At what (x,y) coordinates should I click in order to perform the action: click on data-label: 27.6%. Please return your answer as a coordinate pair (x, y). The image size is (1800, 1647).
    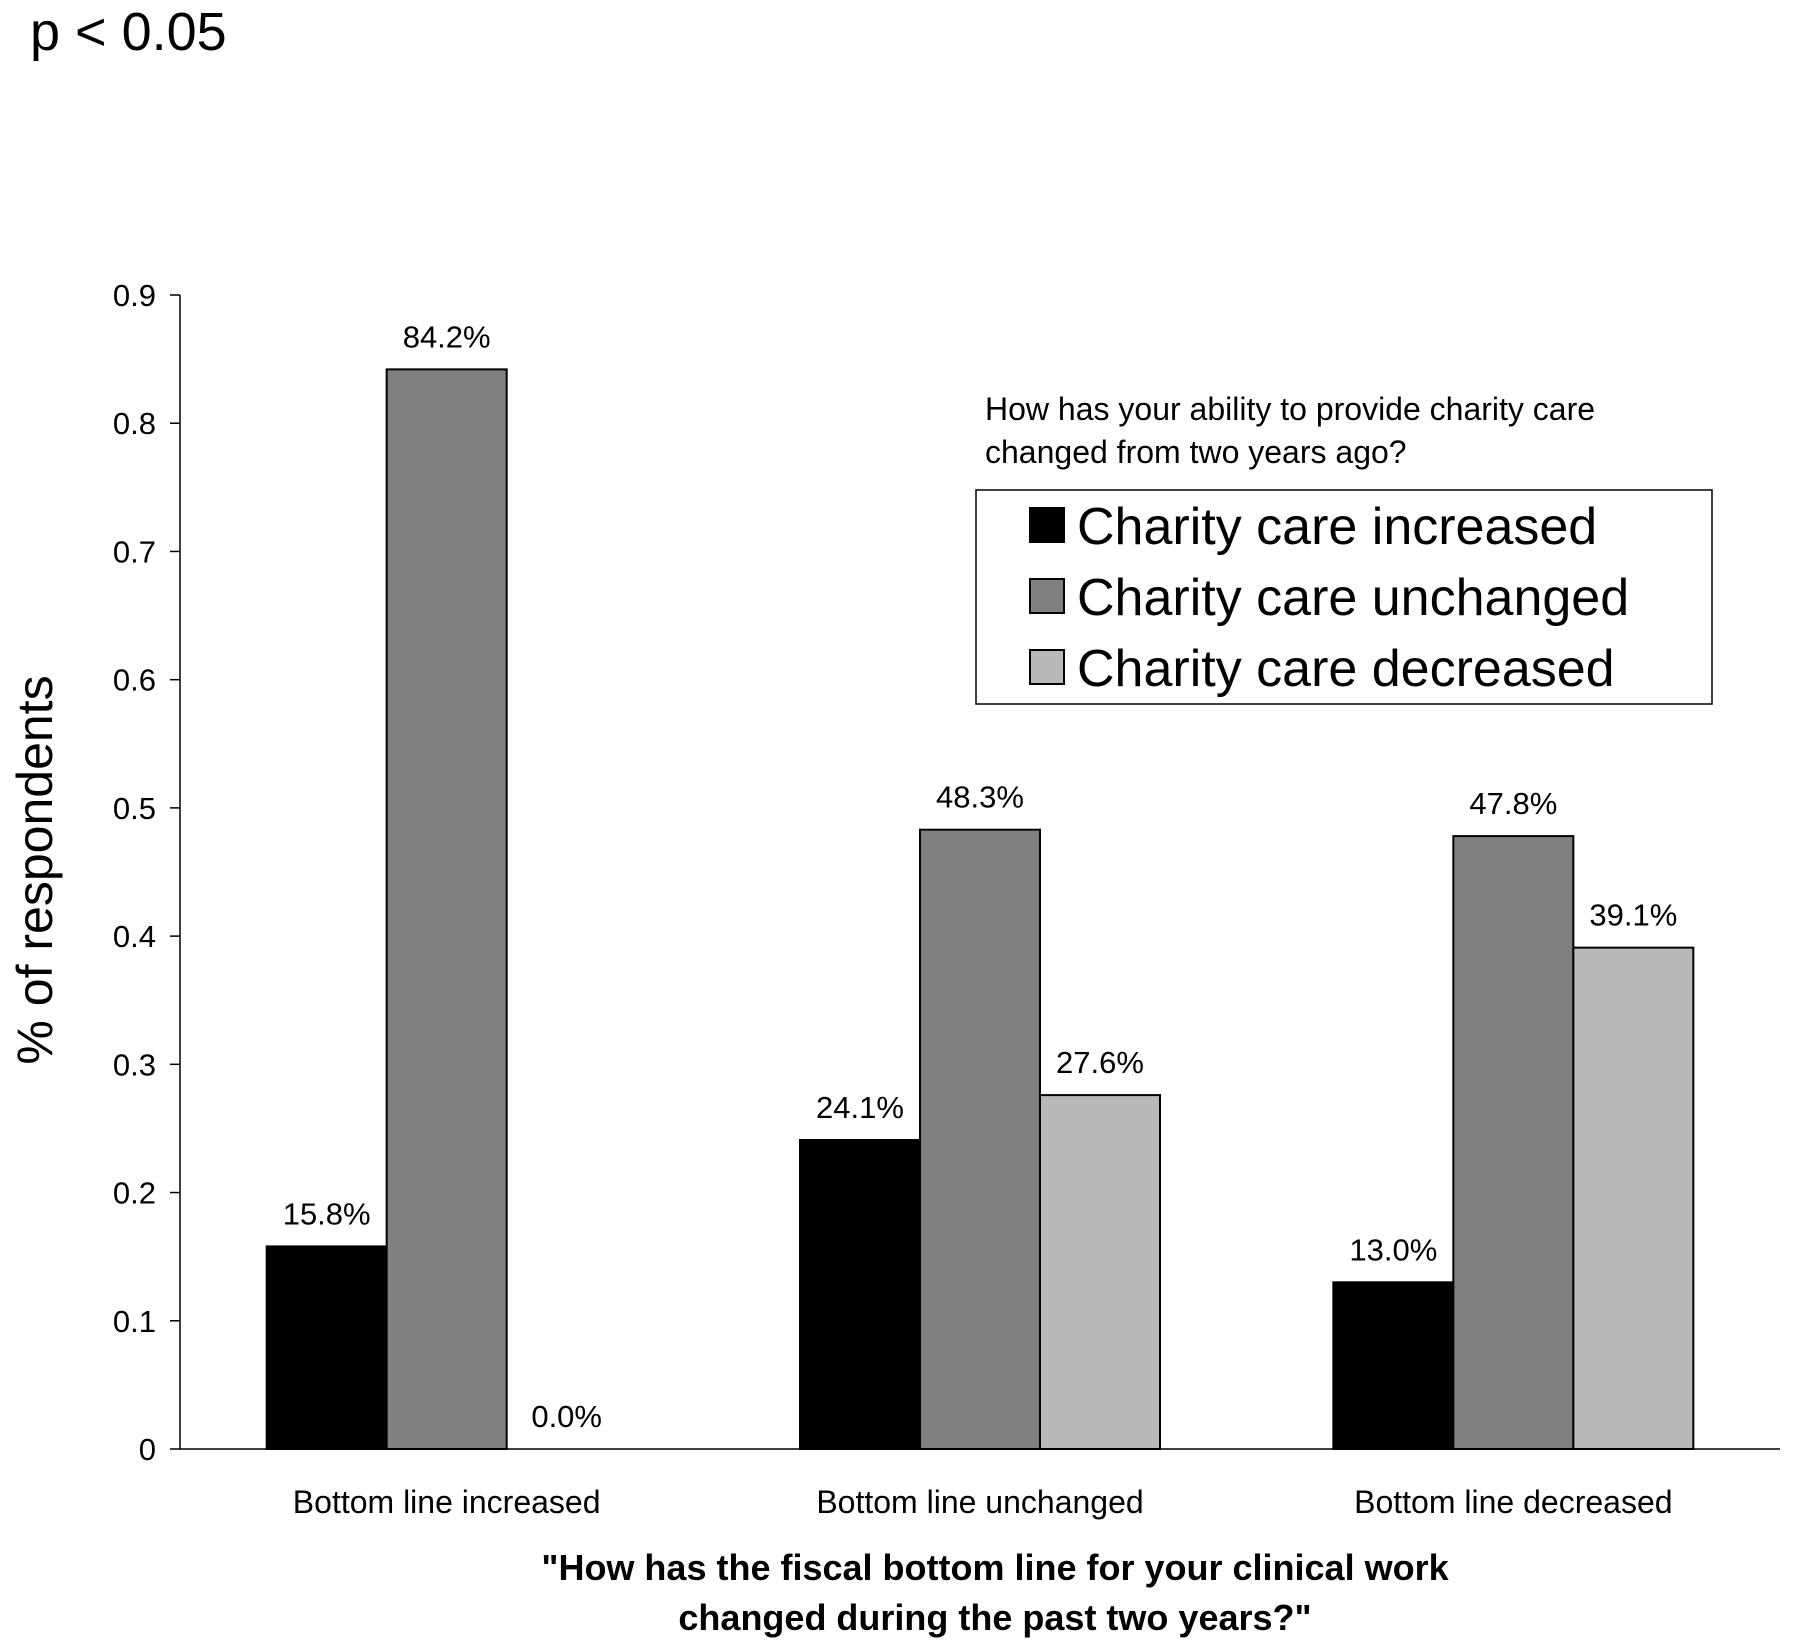
    Looking at the image, I should click on (1100, 1062).